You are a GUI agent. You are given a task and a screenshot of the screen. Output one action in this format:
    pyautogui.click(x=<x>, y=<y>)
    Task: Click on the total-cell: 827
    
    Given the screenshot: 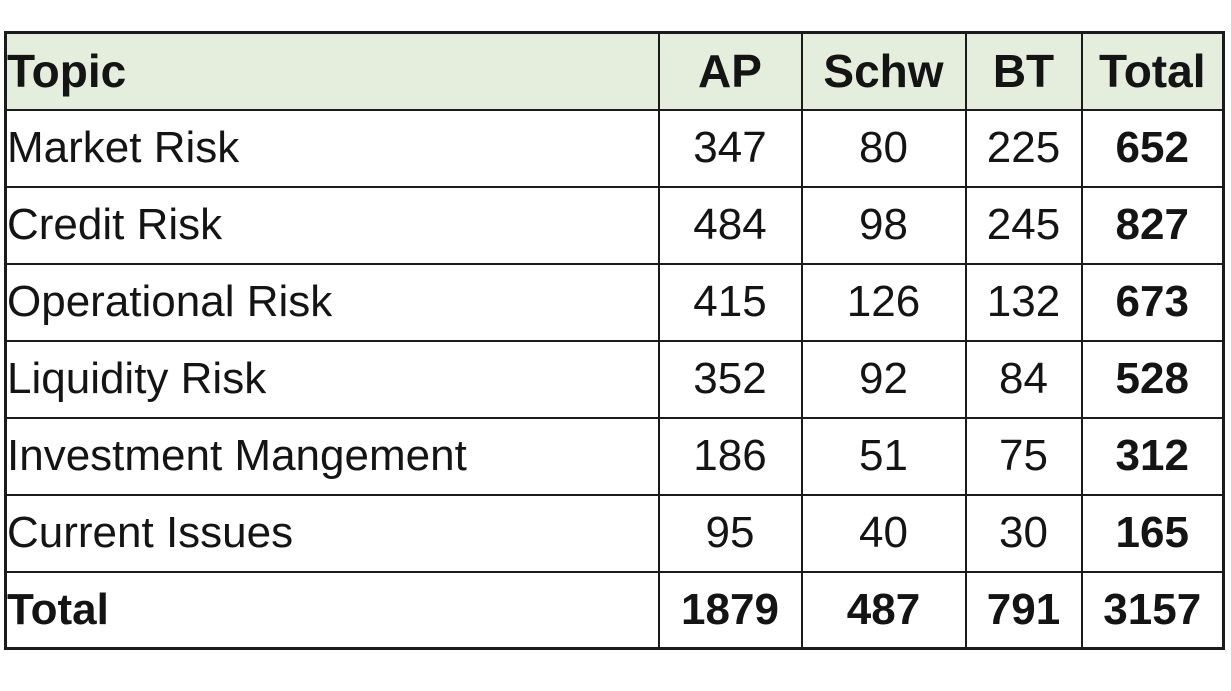 What is the action you would take?
    pyautogui.click(x=1152, y=225)
    